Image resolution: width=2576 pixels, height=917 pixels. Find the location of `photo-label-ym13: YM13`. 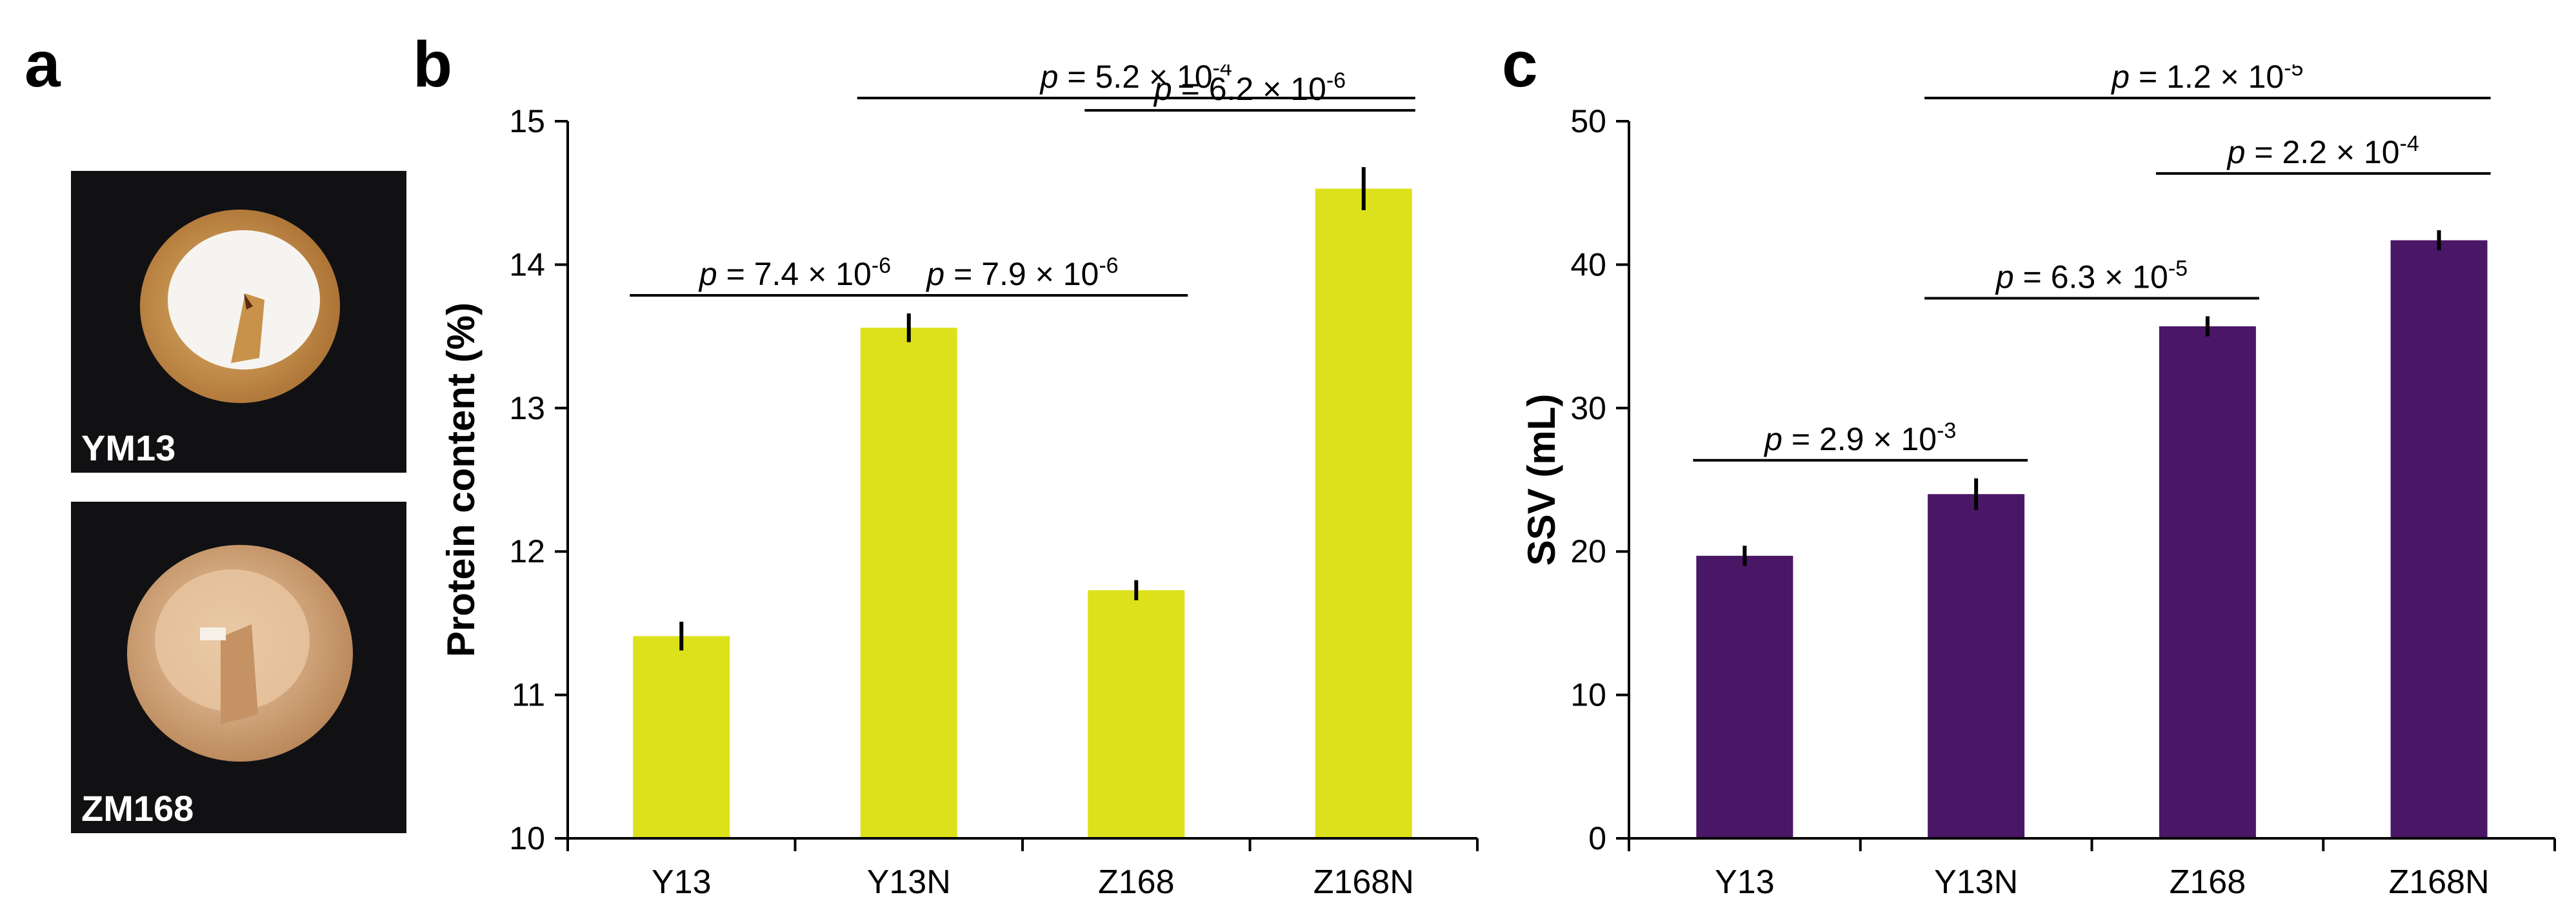

photo-label-ym13: YM13 is located at coordinates (128, 448).